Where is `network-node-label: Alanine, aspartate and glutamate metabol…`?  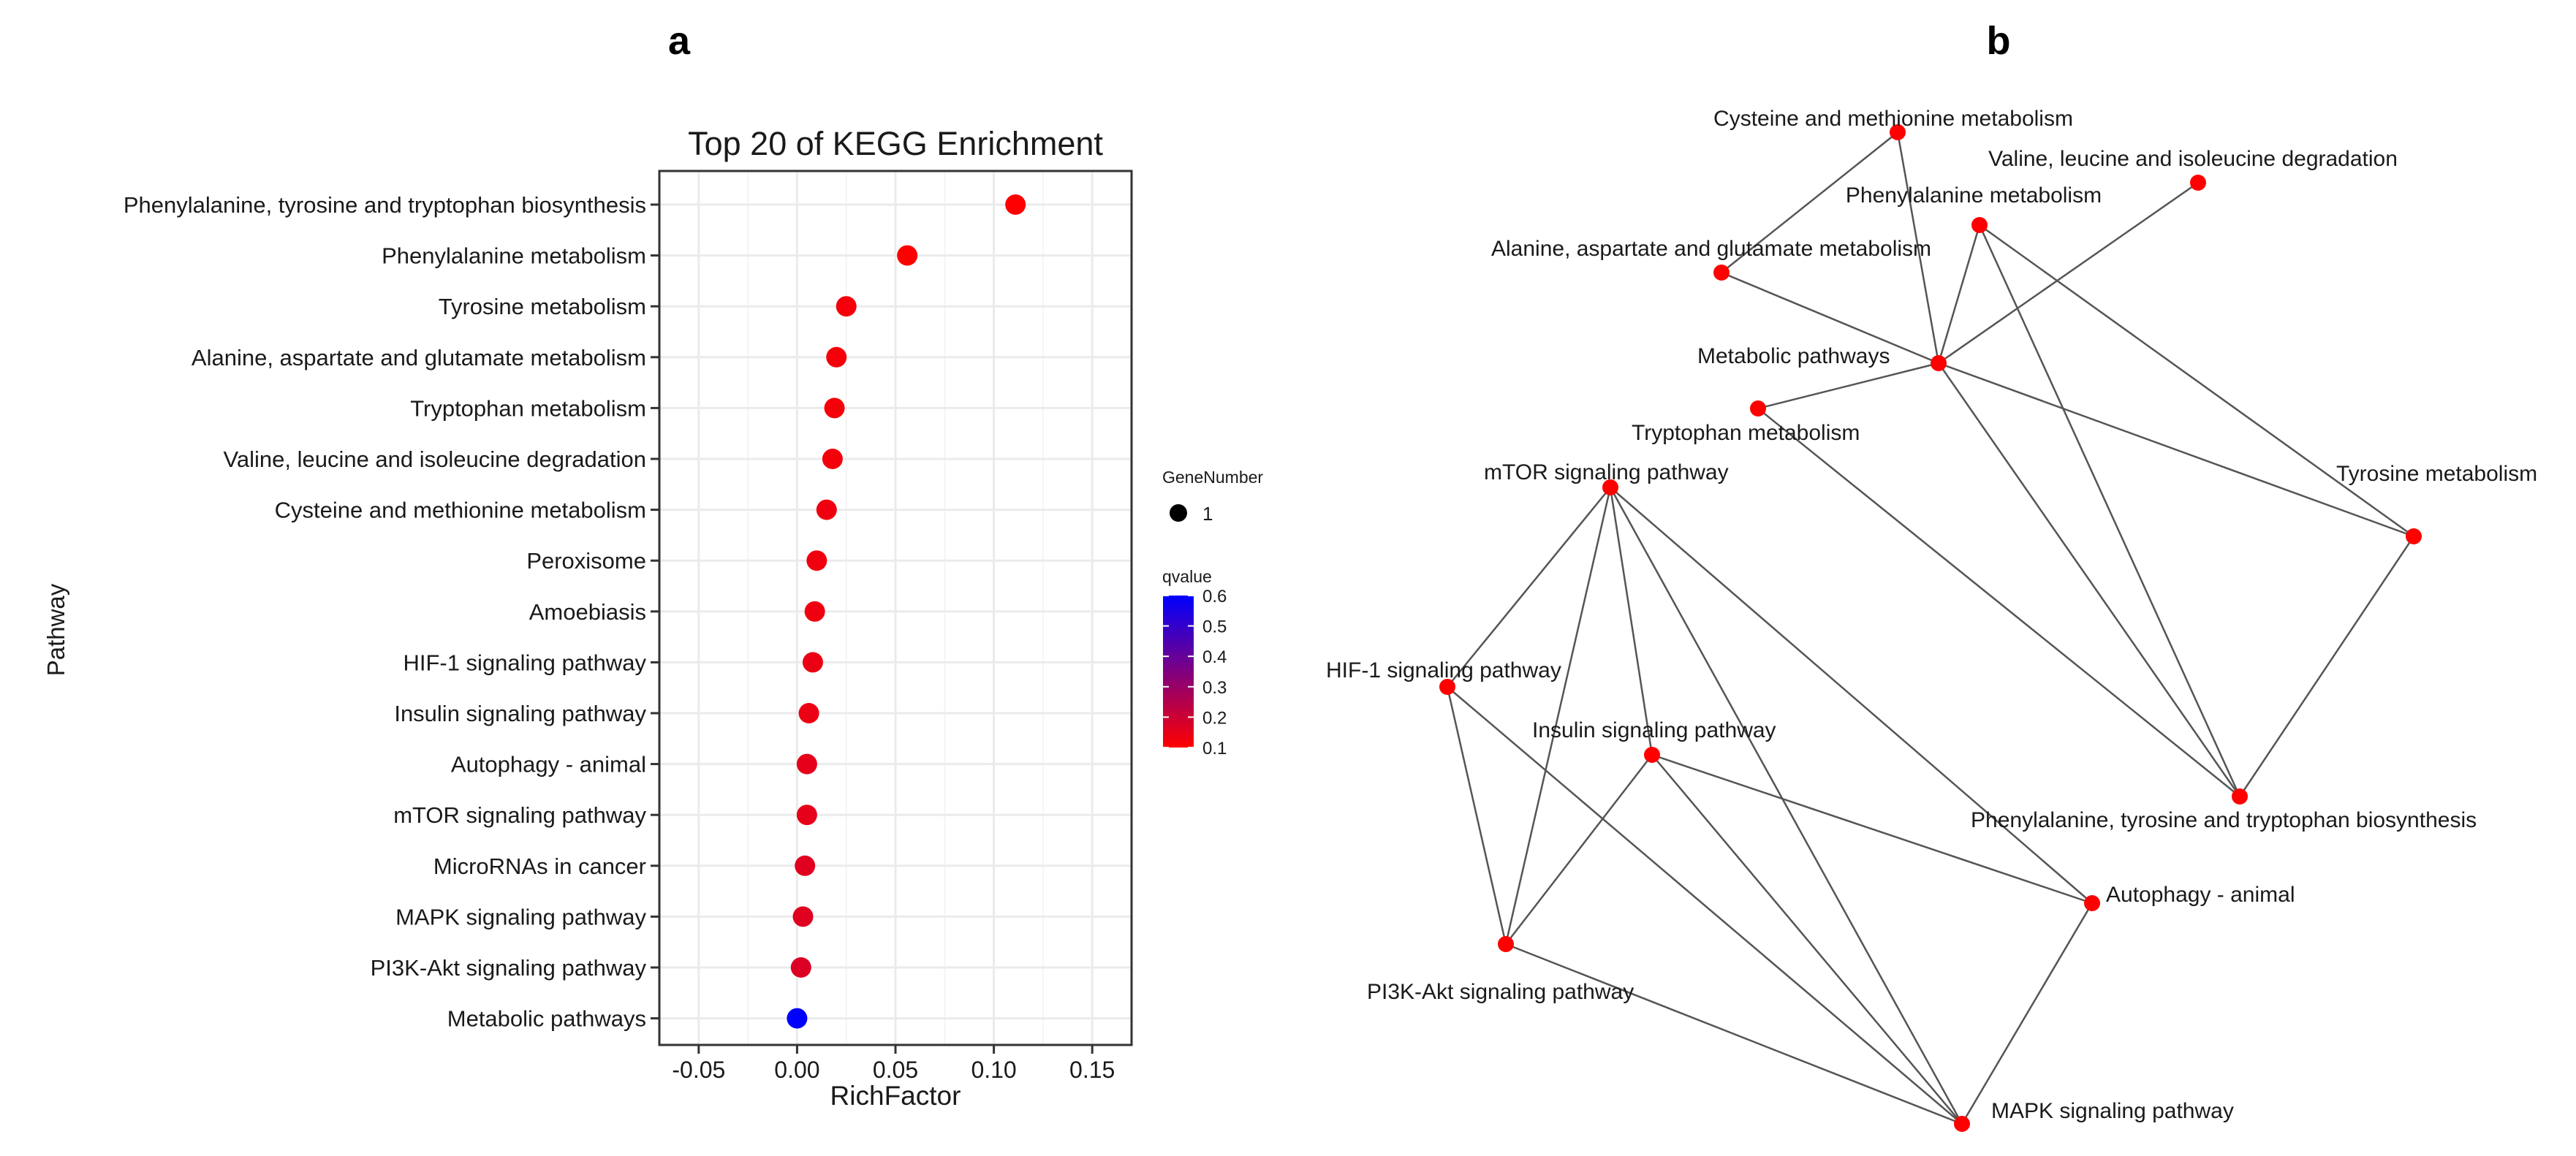 network-node-label: Alanine, aspartate and glutamate metabol… is located at coordinates (1711, 249).